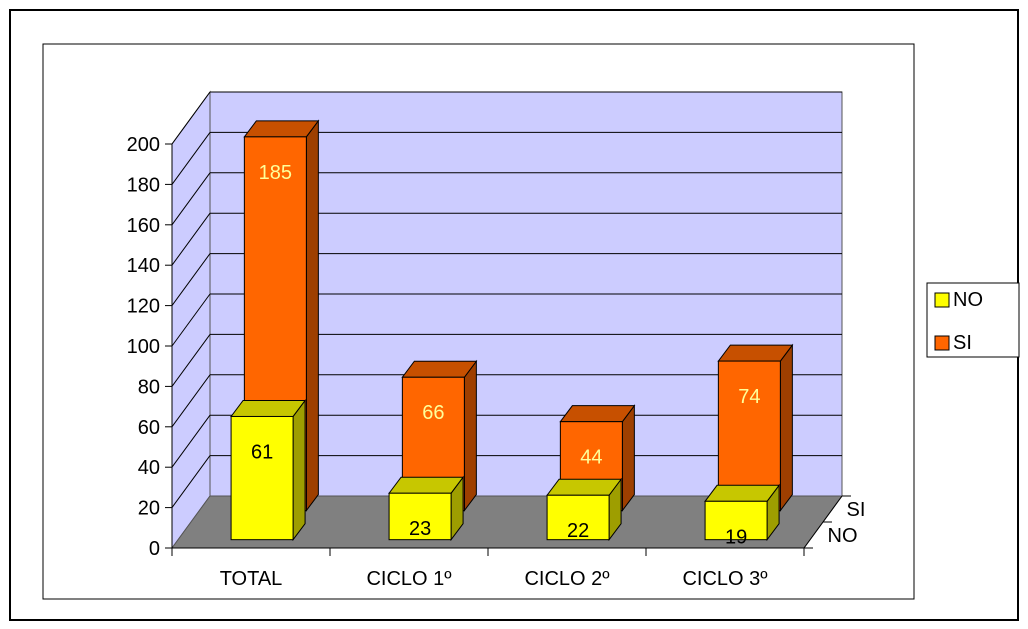  What do you see at coordinates (149, 387) in the screenshot?
I see `y-tick-label: 80` at bounding box center [149, 387].